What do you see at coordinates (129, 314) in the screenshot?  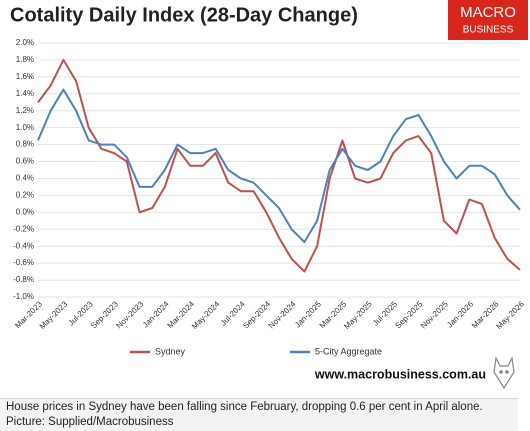 I see `x-tick-label: Nov-2023` at bounding box center [129, 314].